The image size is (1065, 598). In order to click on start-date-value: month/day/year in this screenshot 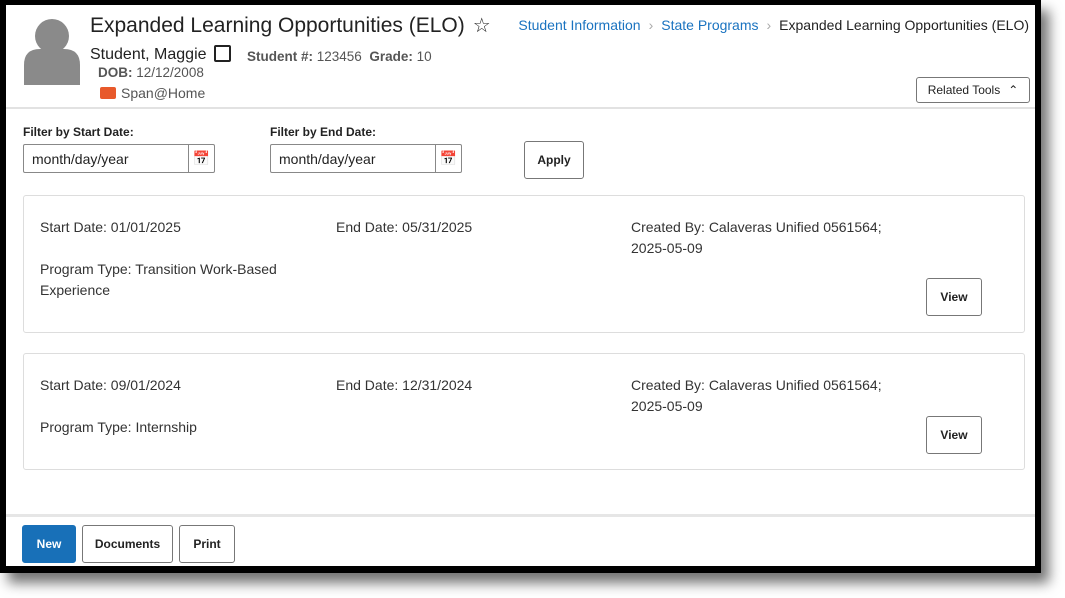, I will do `click(80, 159)`.